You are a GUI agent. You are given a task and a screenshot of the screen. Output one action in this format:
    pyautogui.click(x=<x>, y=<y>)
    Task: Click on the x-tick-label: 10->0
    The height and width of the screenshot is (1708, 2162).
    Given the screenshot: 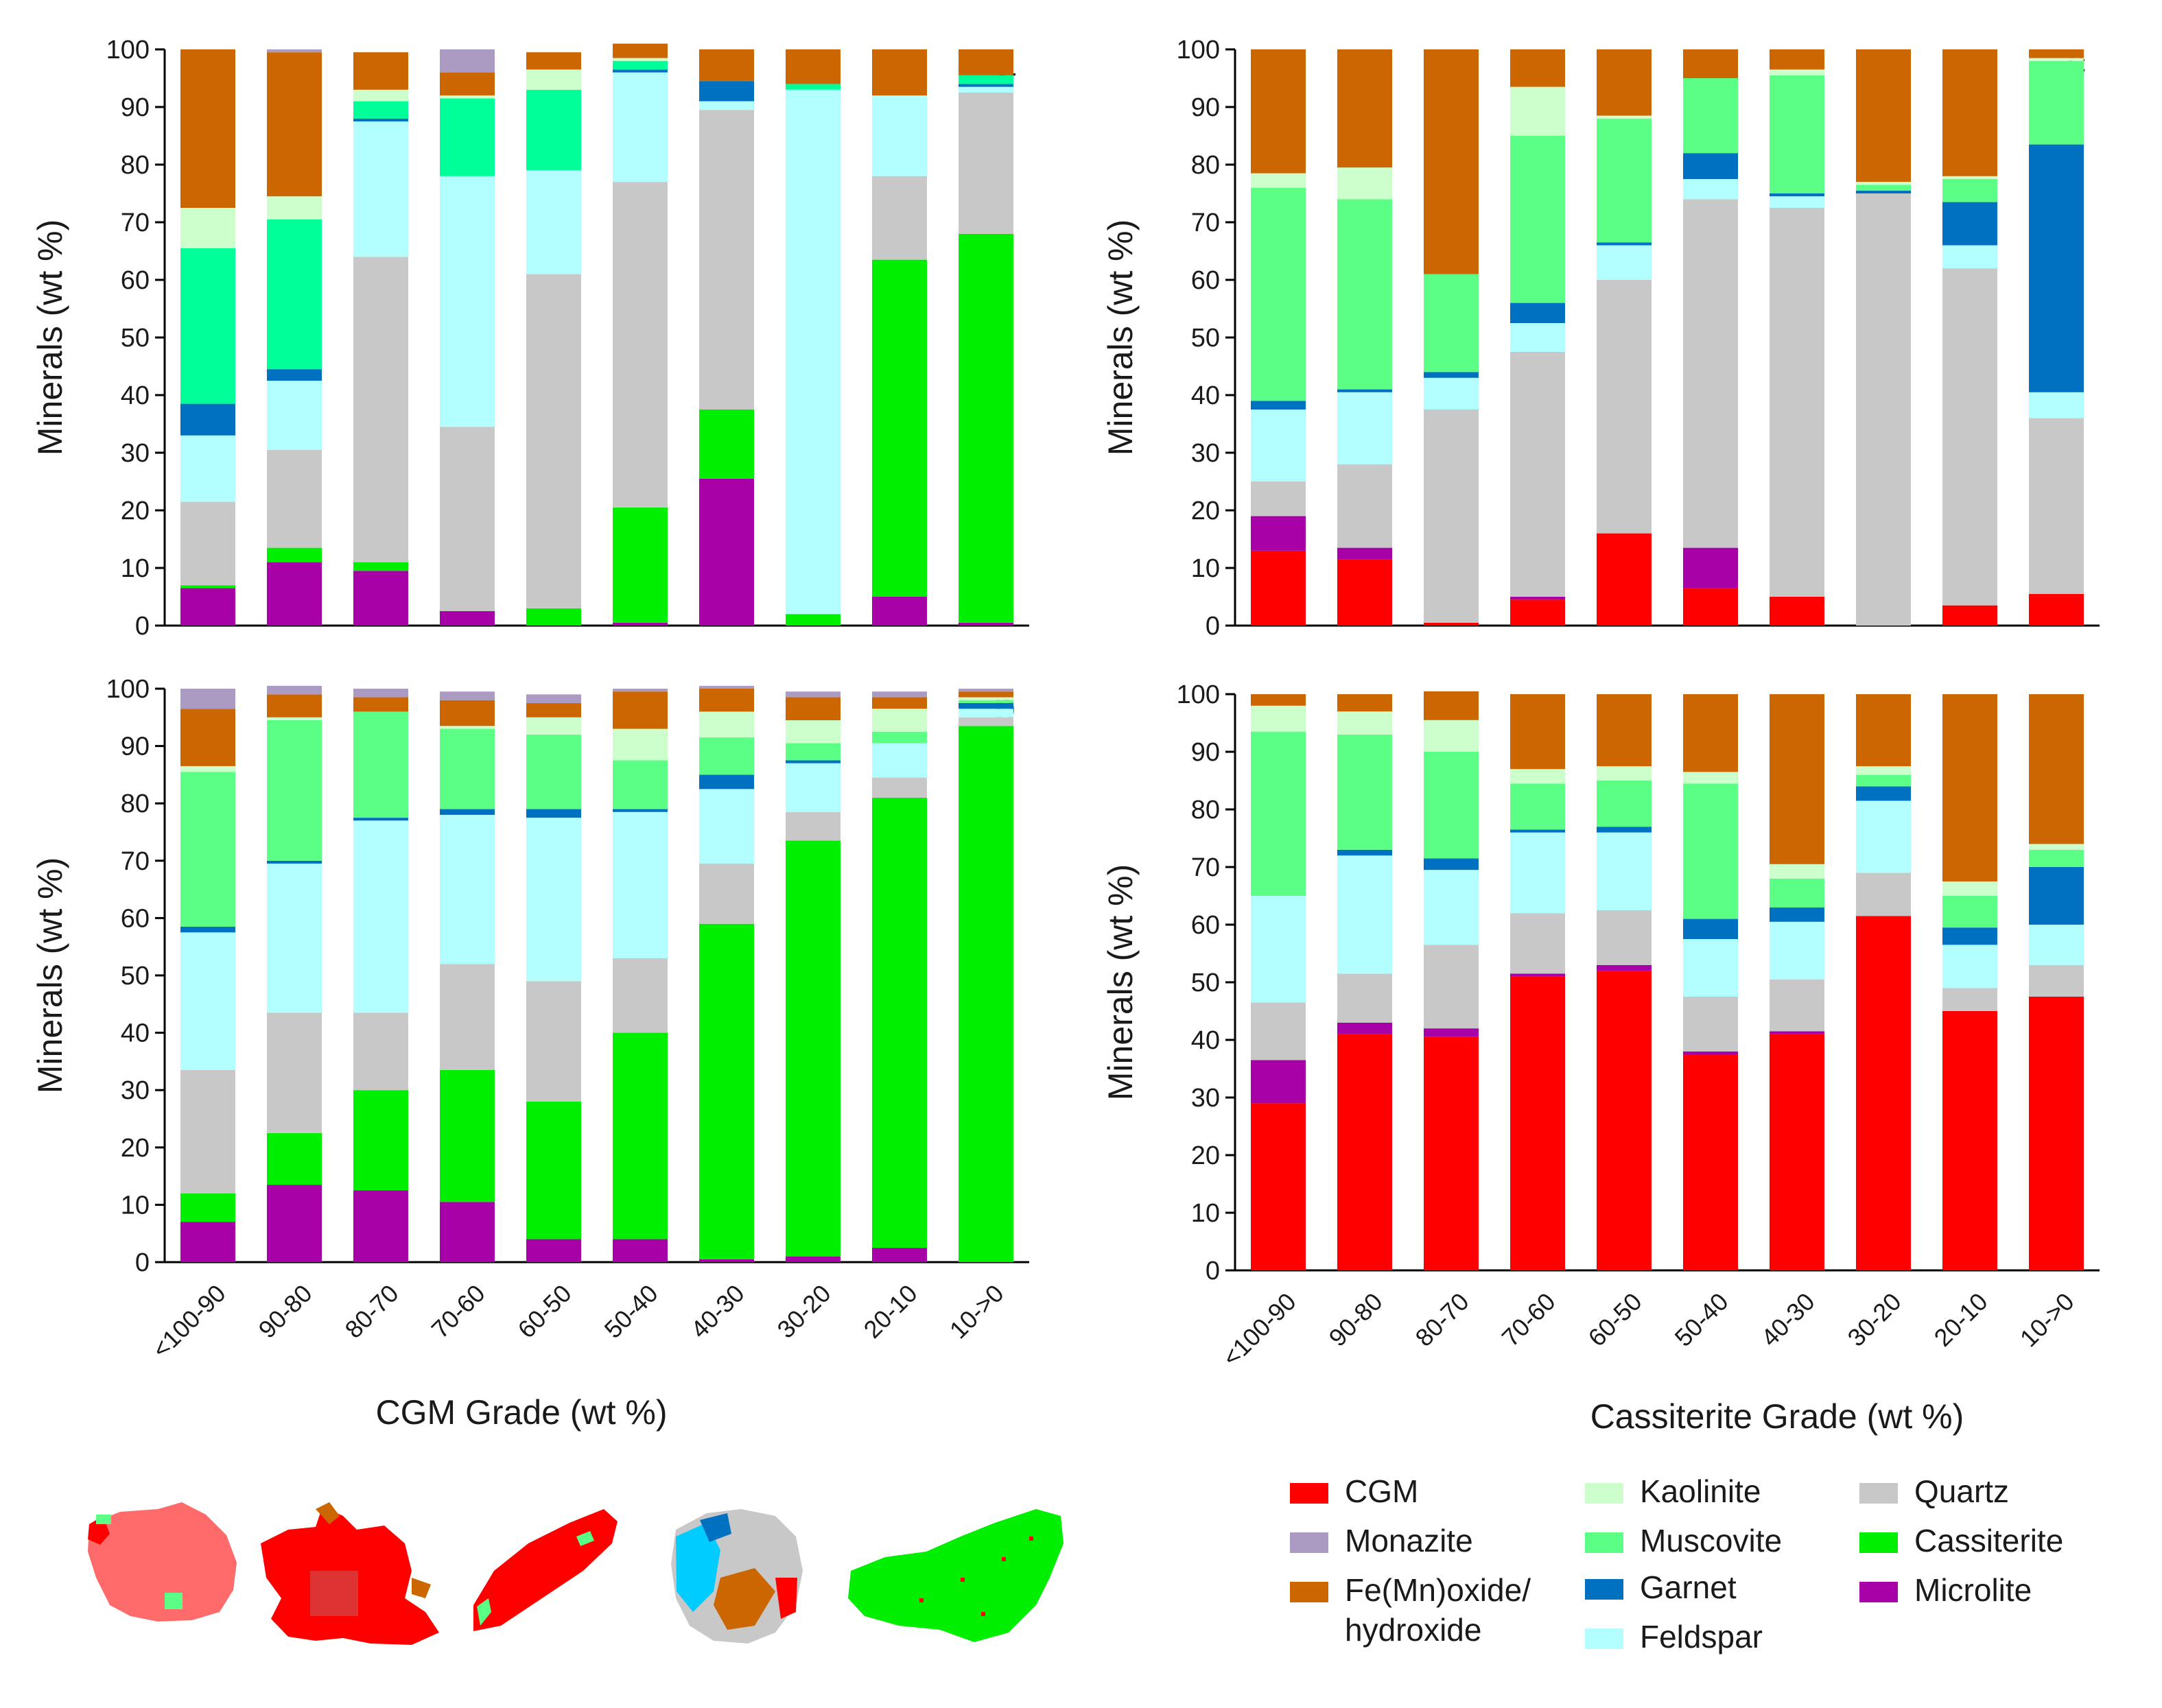 What is the action you would take?
    pyautogui.click(x=2047, y=1320)
    